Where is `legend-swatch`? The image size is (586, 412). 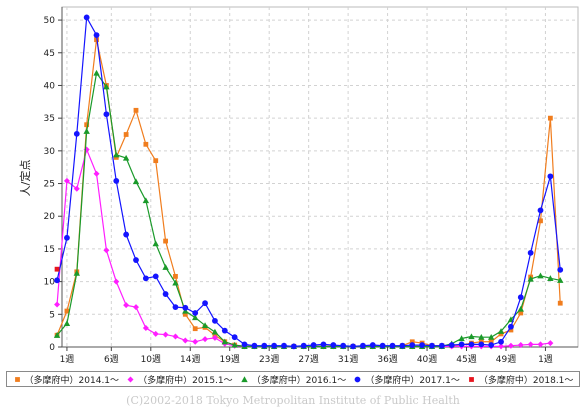
legend-swatch is located at coordinates (244, 378).